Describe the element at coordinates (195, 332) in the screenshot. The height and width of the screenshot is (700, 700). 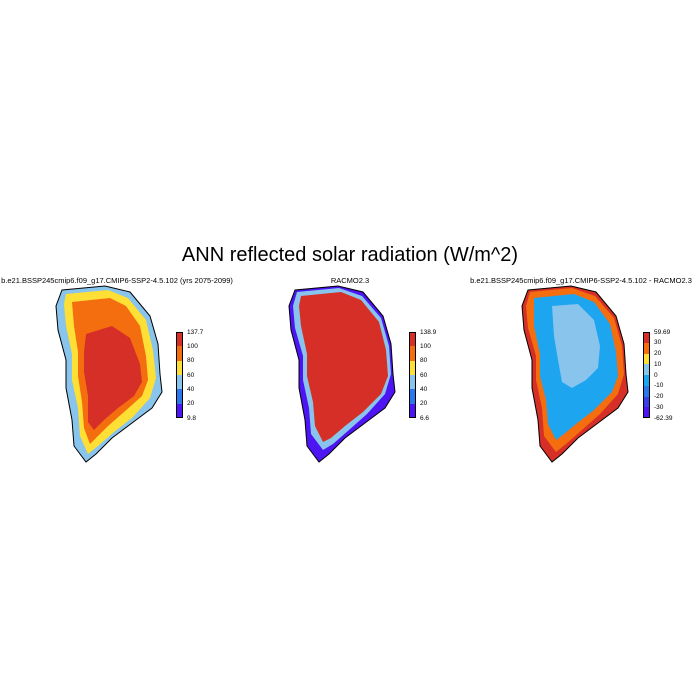
I see `colorbar-max-label: 137.7` at that location.